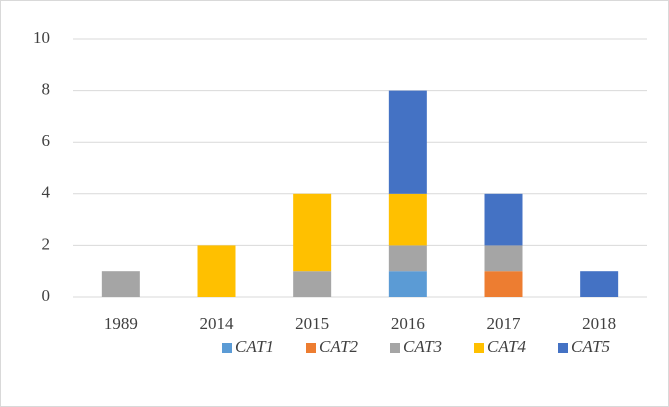  What do you see at coordinates (121, 323) in the screenshot?
I see `x-tick-label: 1989` at bounding box center [121, 323].